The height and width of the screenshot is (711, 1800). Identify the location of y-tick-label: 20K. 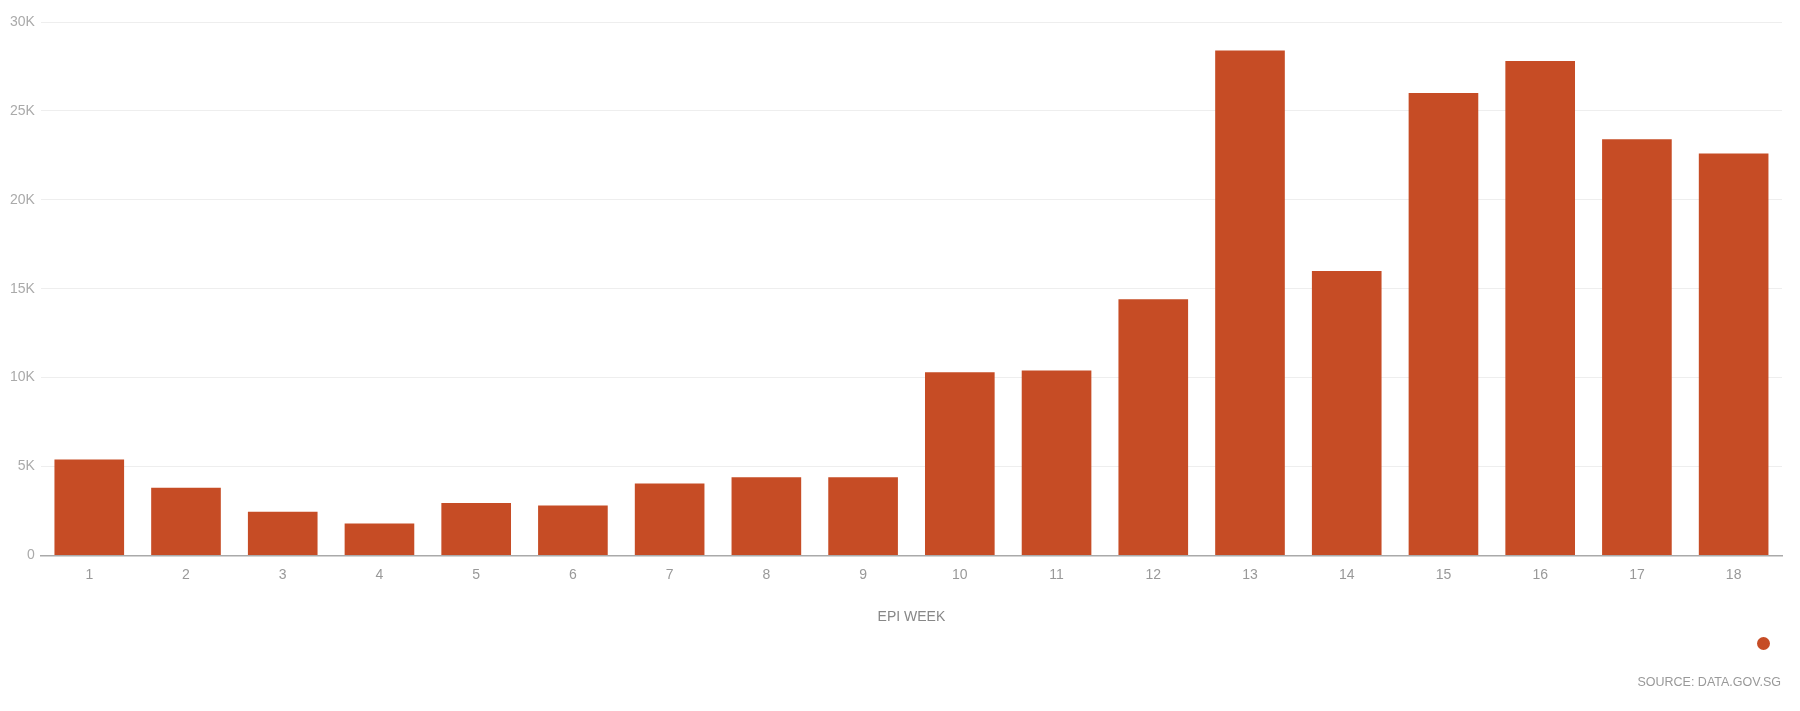
(22, 198).